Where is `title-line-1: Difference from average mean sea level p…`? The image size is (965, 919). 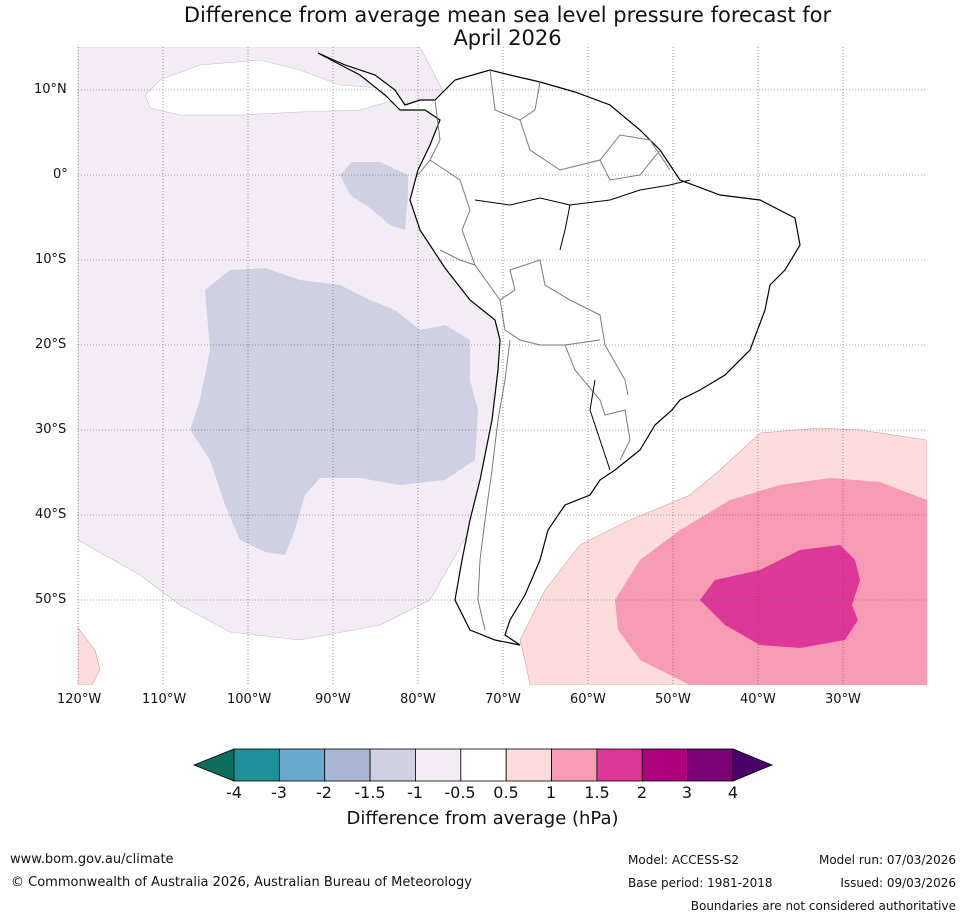 title-line-1: Difference from average mean sea level p… is located at coordinates (507, 15).